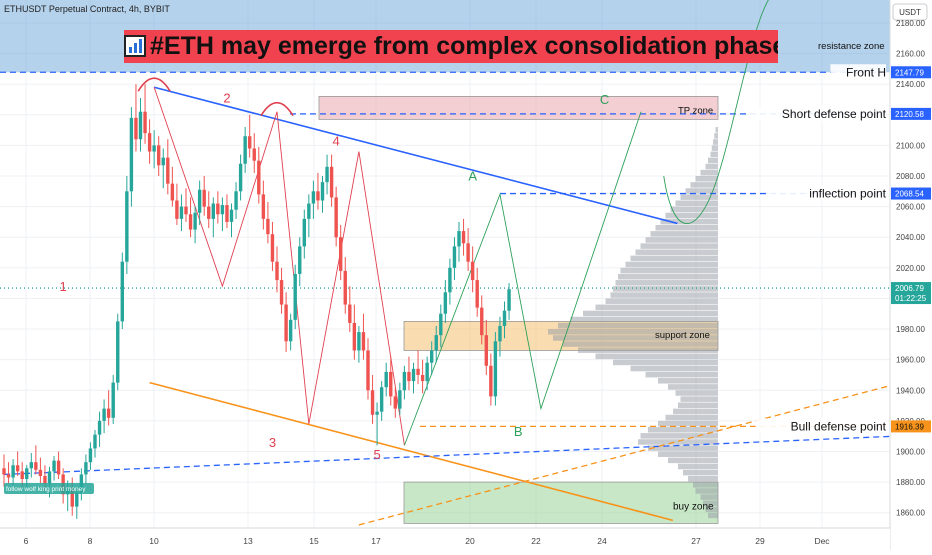  I want to click on zone-label: TP zone, so click(695, 110).